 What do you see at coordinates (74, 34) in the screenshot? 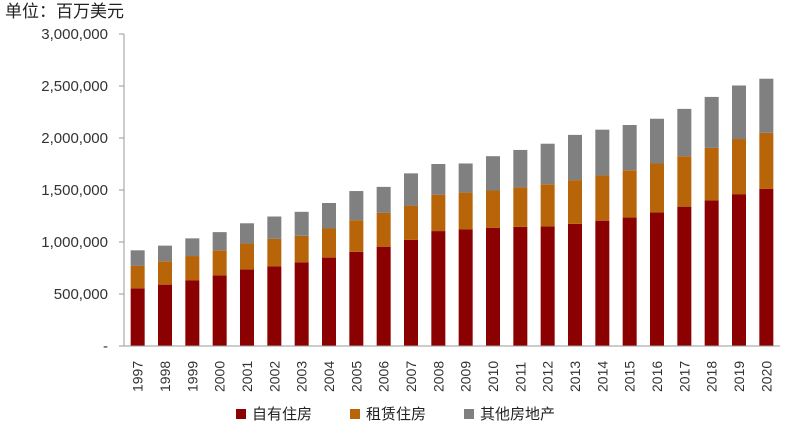
I see `y-tick-label: 3,000,000` at bounding box center [74, 34].